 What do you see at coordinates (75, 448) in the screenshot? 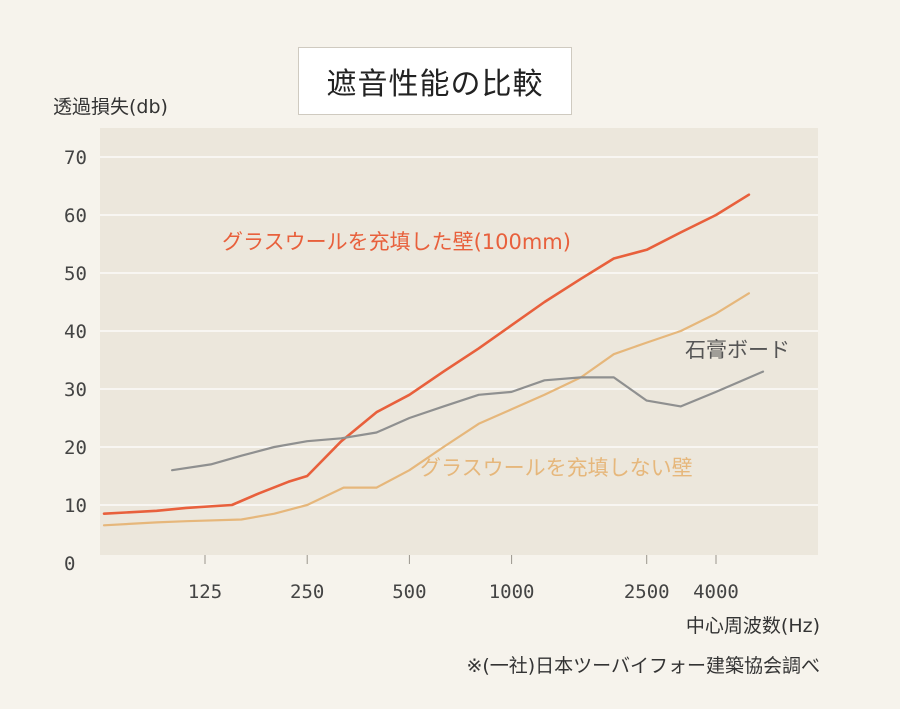
I see `y-tick-20: 20` at bounding box center [75, 448].